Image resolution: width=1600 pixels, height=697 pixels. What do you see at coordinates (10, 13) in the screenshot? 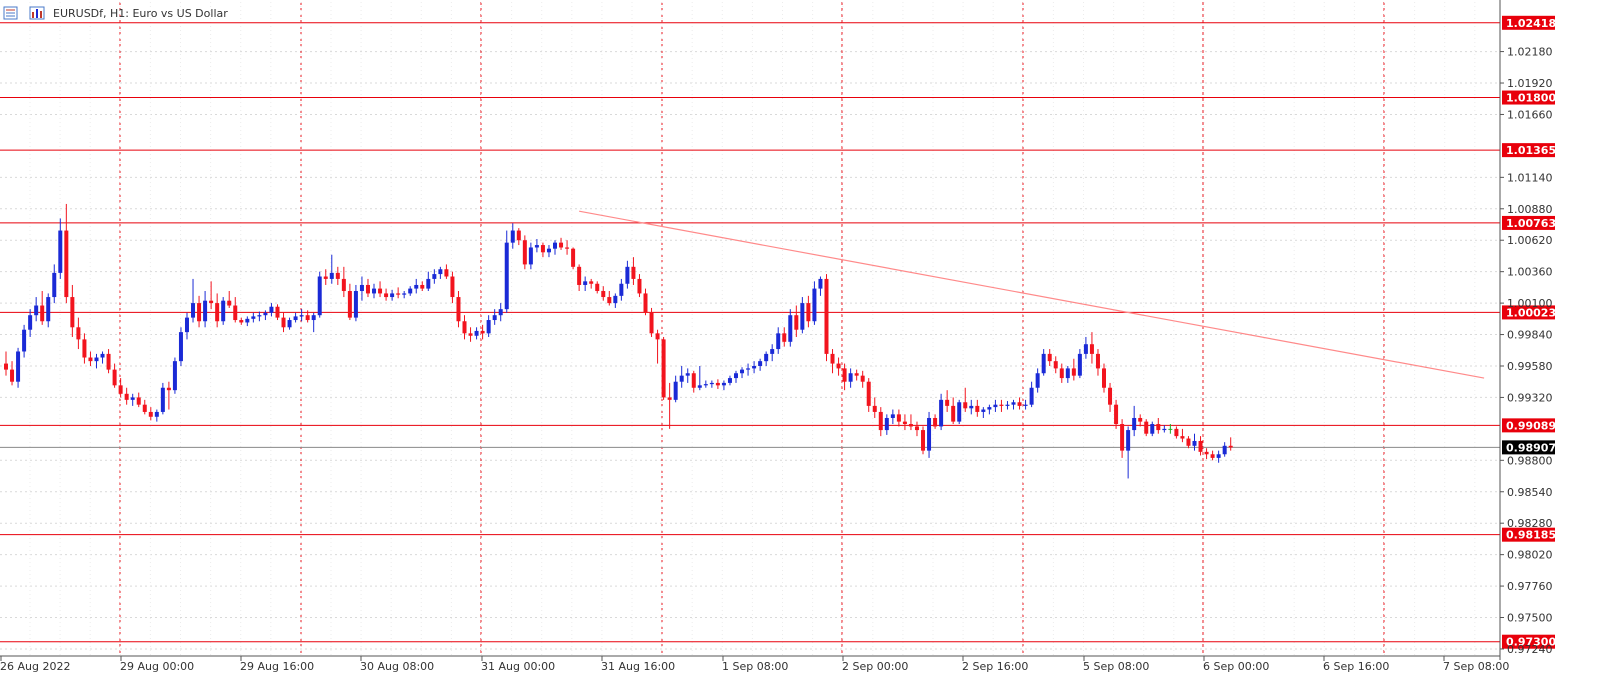
I see `orders-list-icon` at bounding box center [10, 13].